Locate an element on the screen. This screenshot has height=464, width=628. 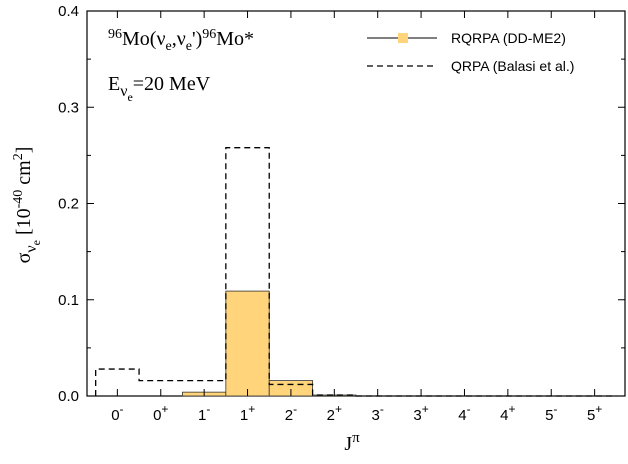
y-tick-label: 0.3 is located at coordinates (68, 107).